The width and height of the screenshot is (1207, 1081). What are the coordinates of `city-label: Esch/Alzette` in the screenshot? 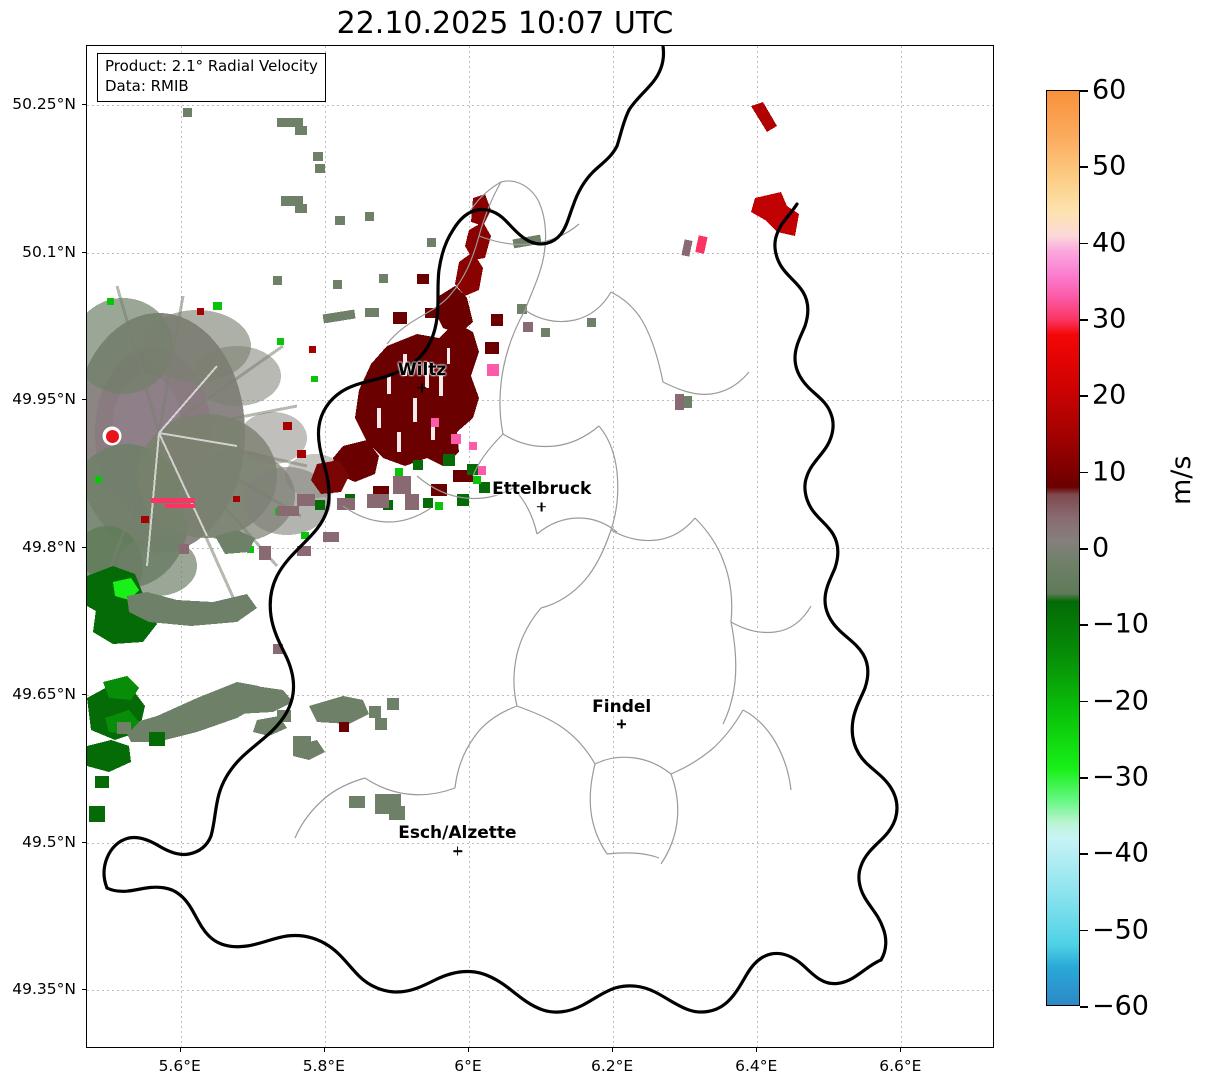 It's located at (457, 833).